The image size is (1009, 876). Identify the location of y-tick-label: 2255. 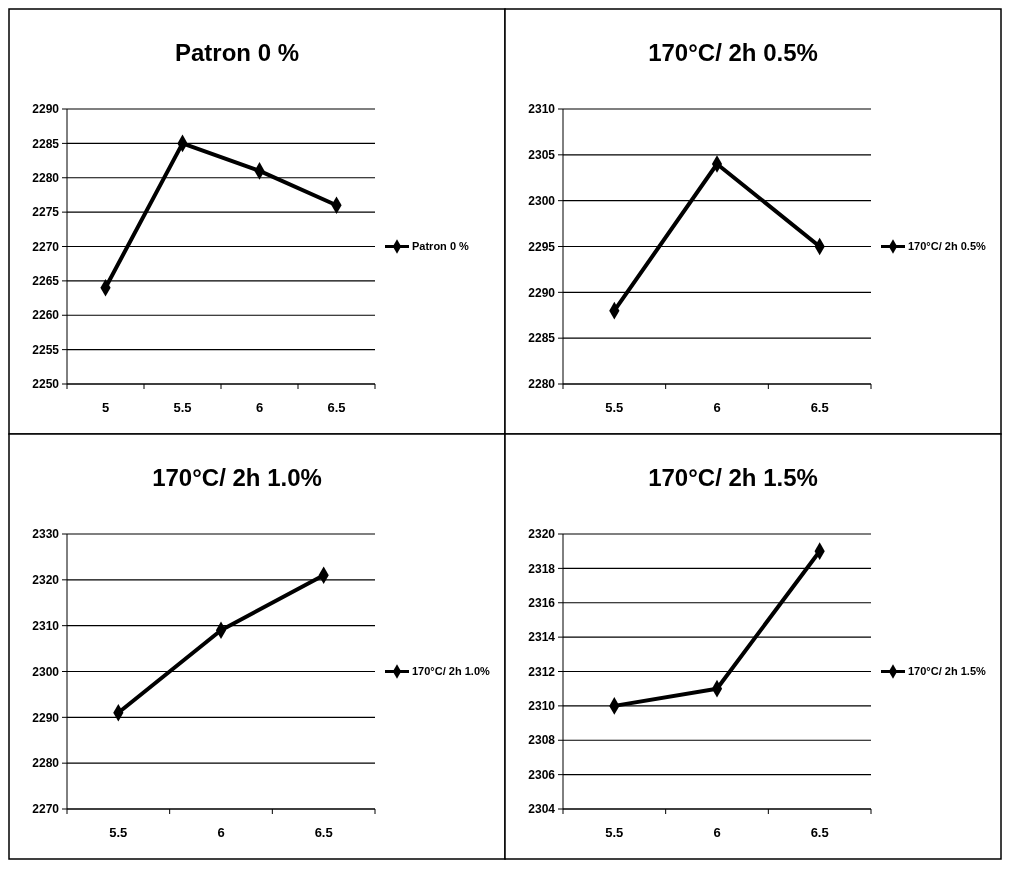
(46, 349).